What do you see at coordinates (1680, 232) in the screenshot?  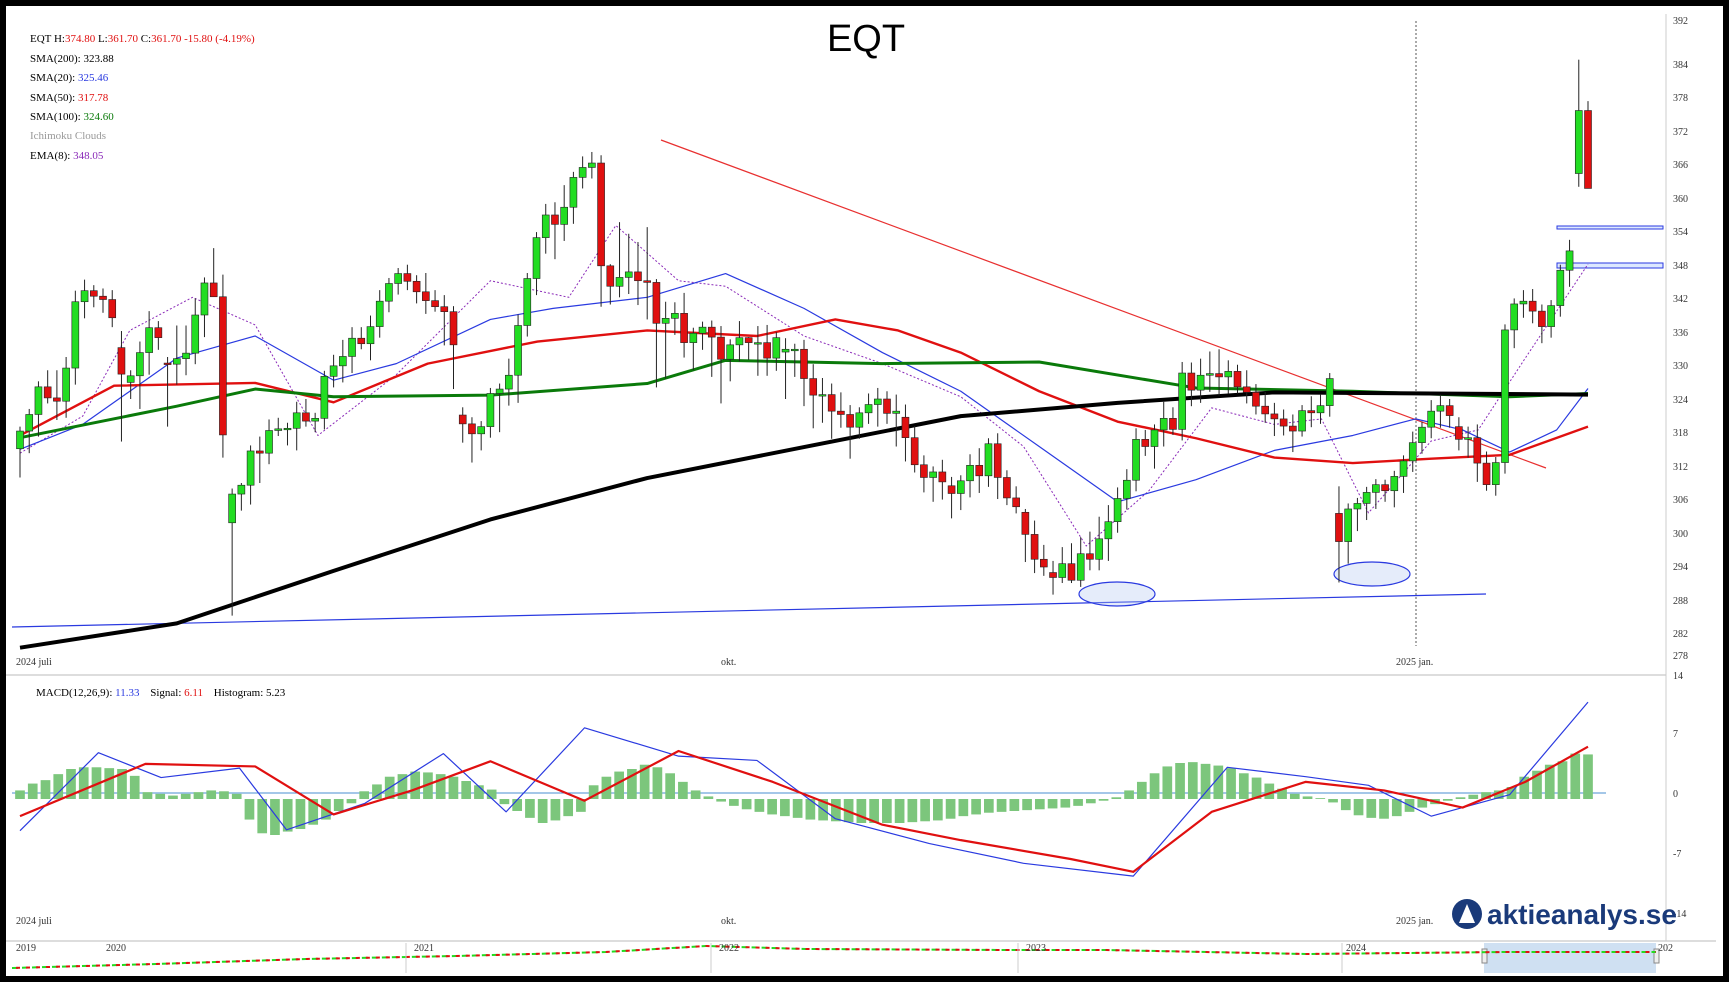 I see `price-tick: 354` at bounding box center [1680, 232].